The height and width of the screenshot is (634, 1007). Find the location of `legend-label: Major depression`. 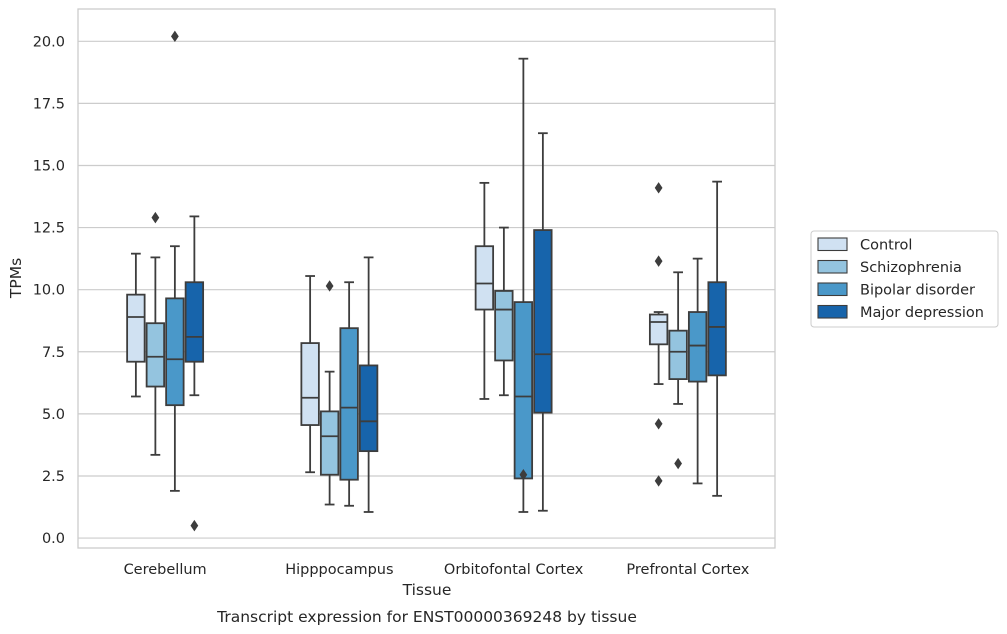

legend-label: Major depression is located at coordinates (922, 313).